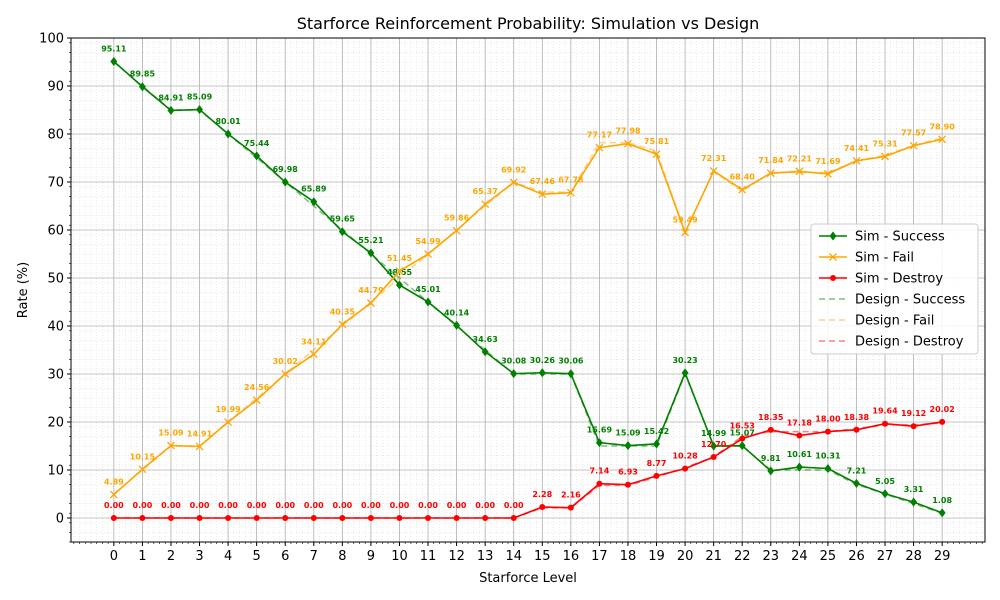 This screenshot has width=1000, height=600. What do you see at coordinates (742, 433) in the screenshot?
I see `data-label-sim-success: 15.07` at bounding box center [742, 433].